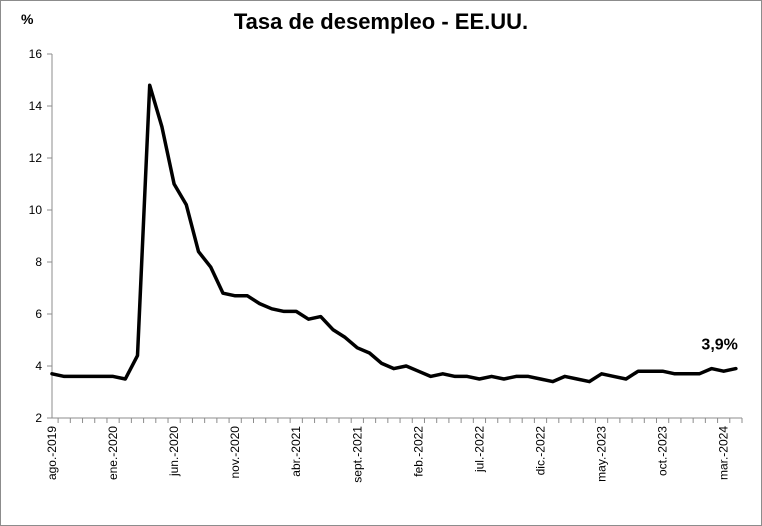  I want to click on x-tick-label: abr.-2021, so click(296, 451).